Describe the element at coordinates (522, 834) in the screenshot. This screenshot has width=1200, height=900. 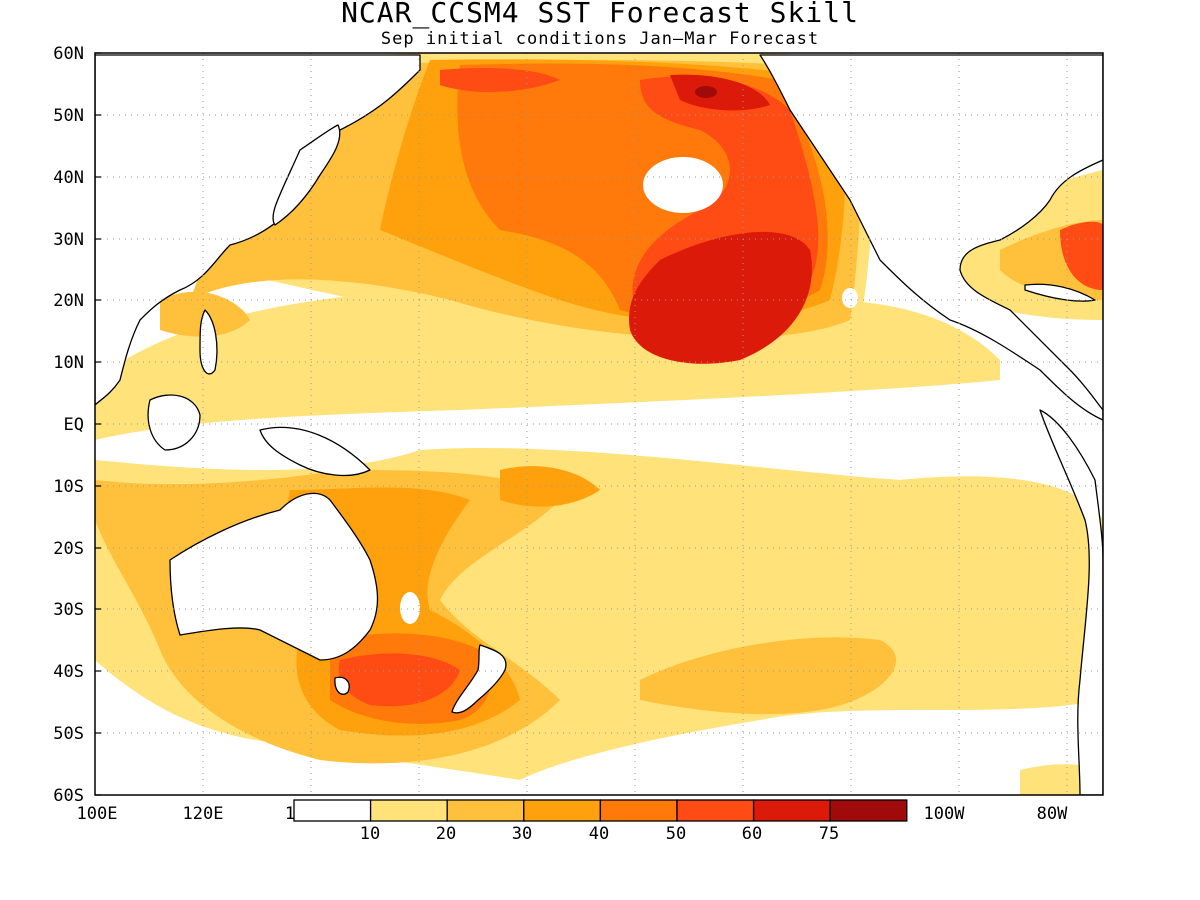
I see `colorbar-label-30: 30` at that location.